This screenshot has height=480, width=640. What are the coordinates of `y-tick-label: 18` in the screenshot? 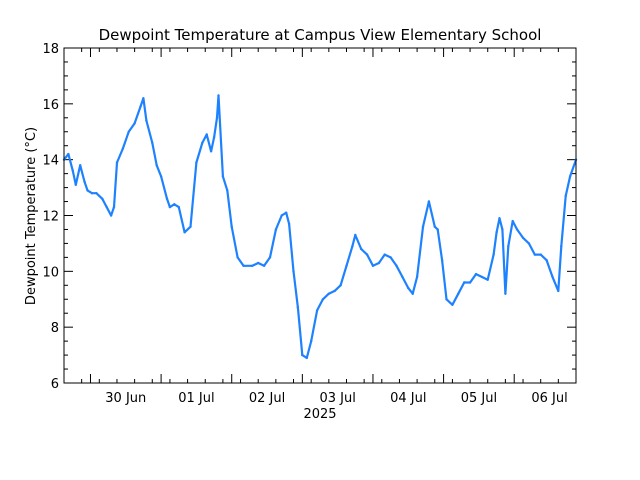 It's located at (50, 49).